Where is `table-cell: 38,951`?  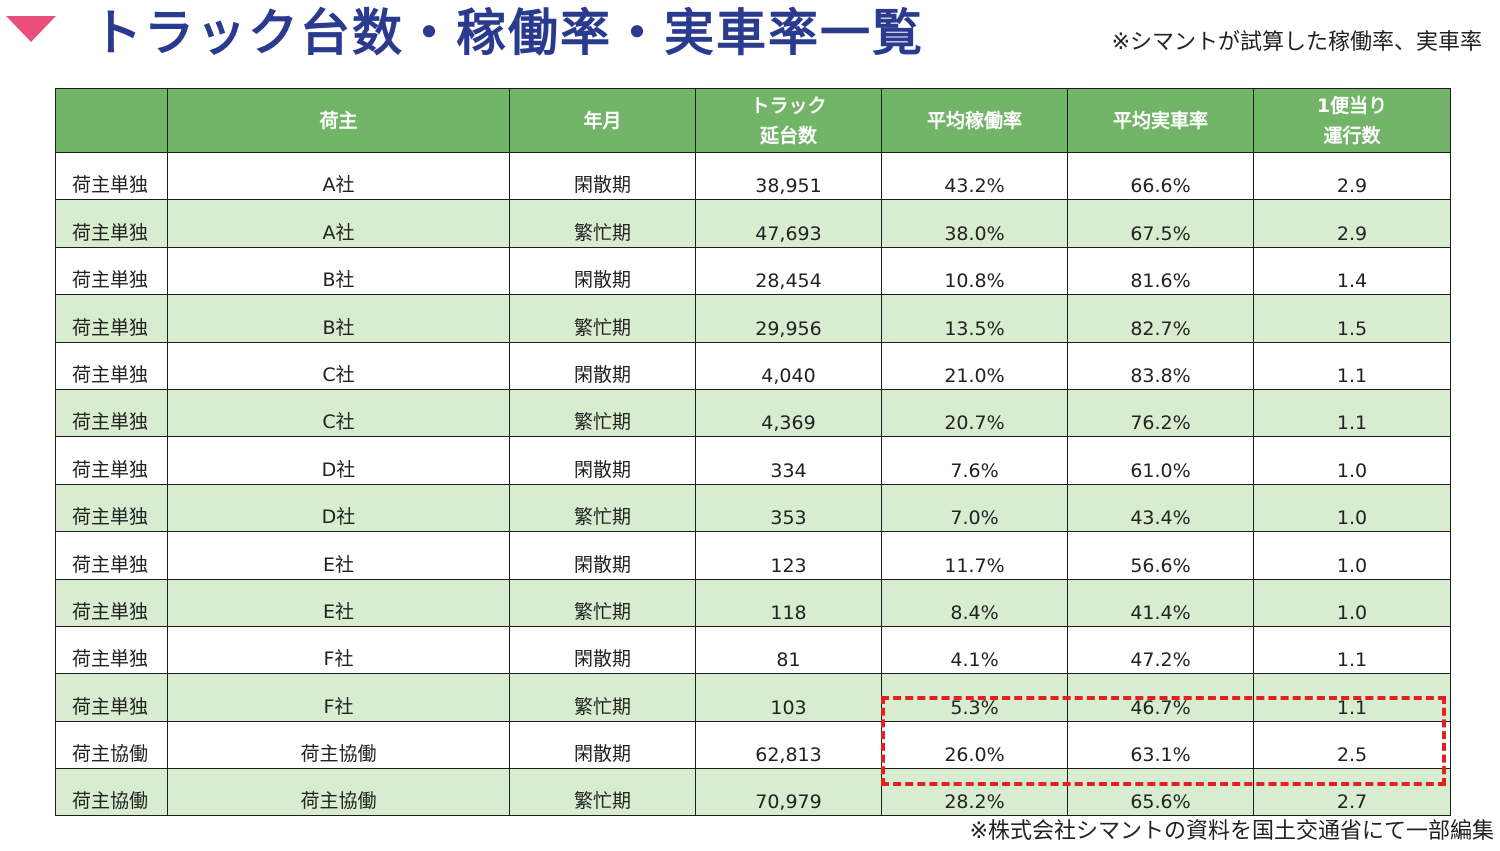
table-cell: 38,951 is located at coordinates (788, 176).